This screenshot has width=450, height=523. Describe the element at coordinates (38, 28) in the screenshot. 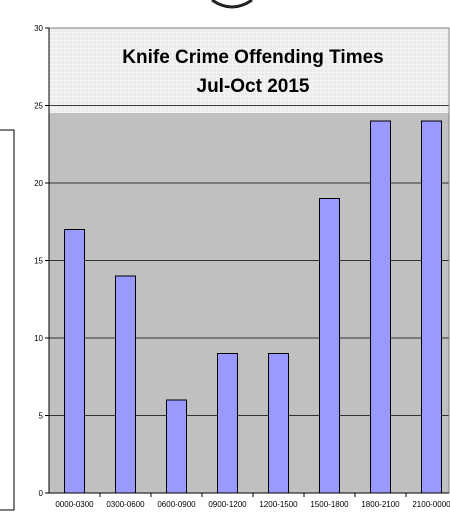

I see `y-tick-label: 30` at that location.